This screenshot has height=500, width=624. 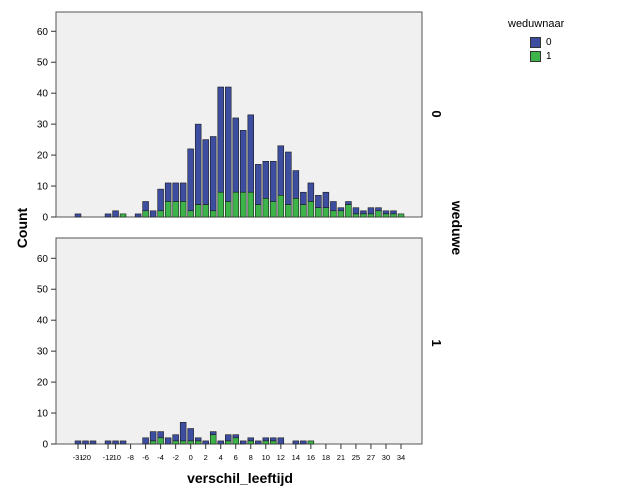 I want to click on y-tick-label-top: 60, so click(x=43, y=32).